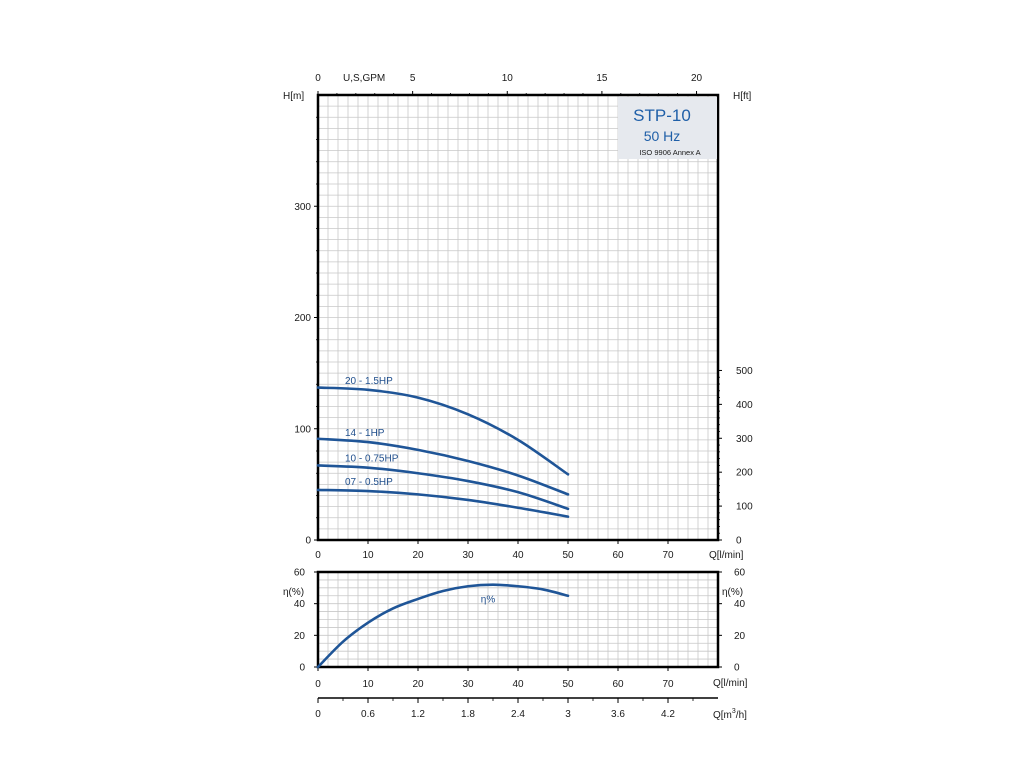 The height and width of the screenshot is (768, 1024). Describe the element at coordinates (730, 714) in the screenshot. I see `q-m3h-axis-label: Q[m3/h]` at that location.